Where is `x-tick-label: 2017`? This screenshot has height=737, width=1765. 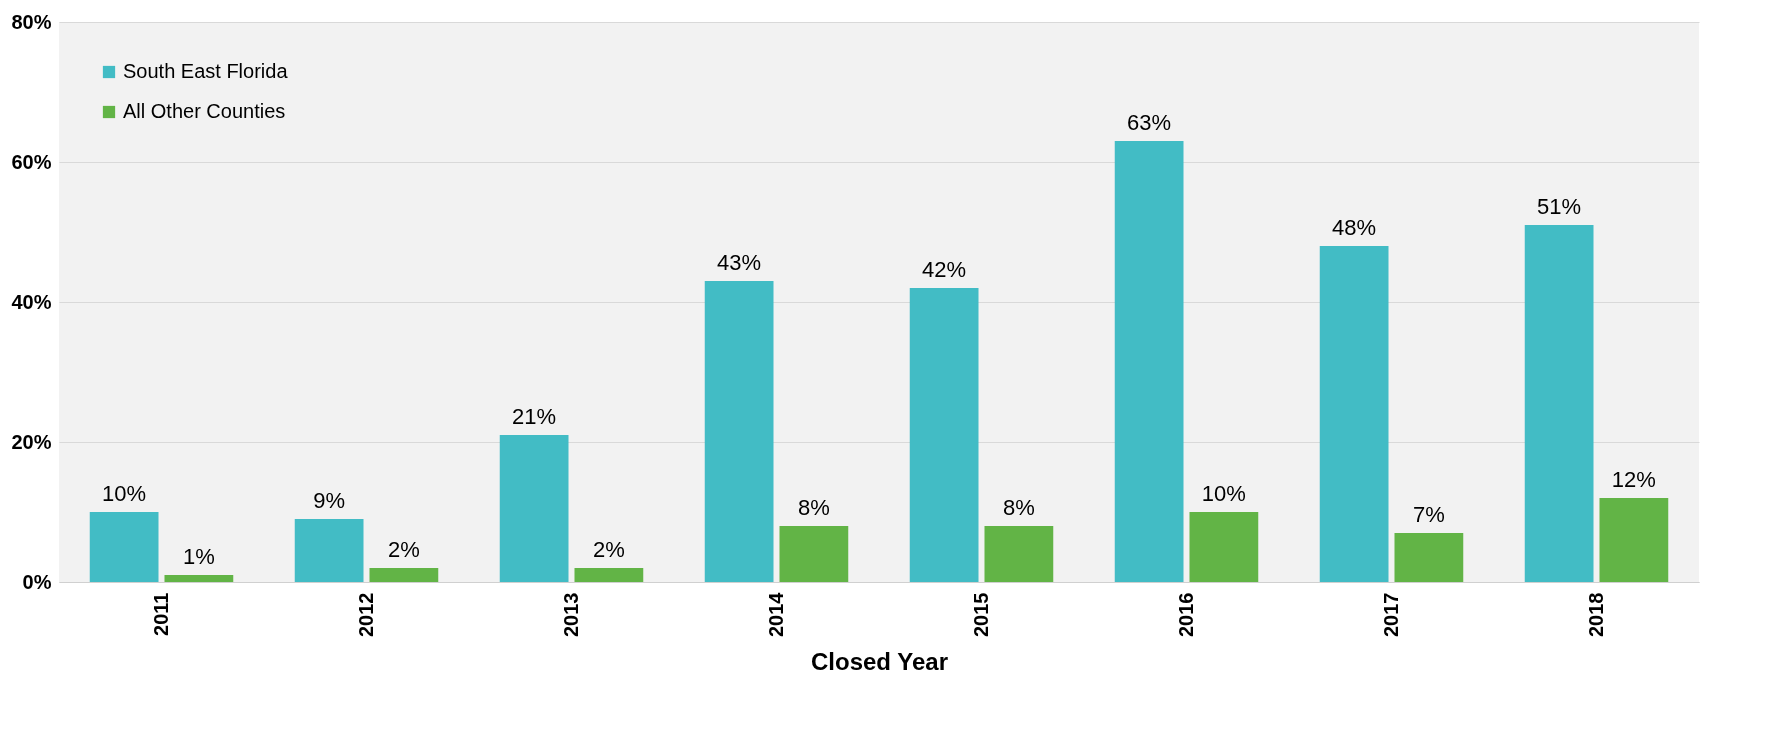 x-tick-label: 2017 is located at coordinates (1390, 614).